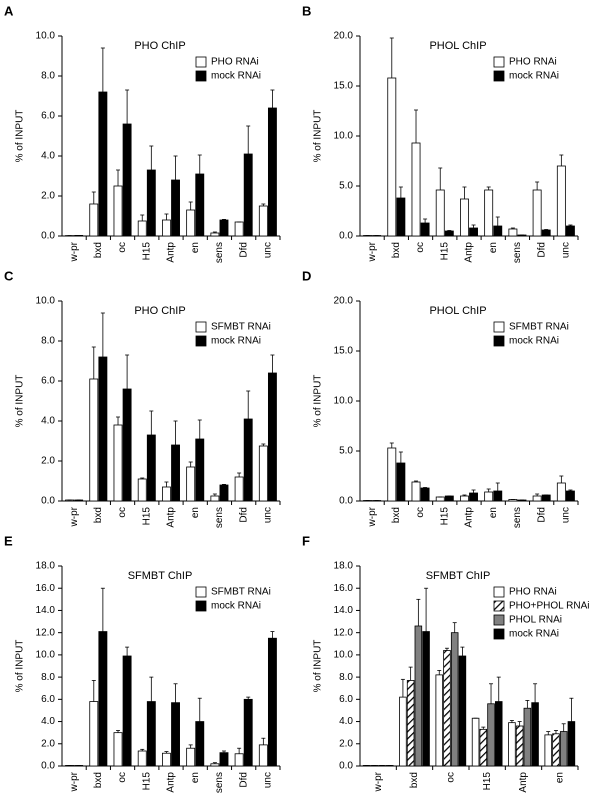 Image resolution: width=596 pixels, height=800 pixels. I want to click on panel-label: D, so click(306, 275).